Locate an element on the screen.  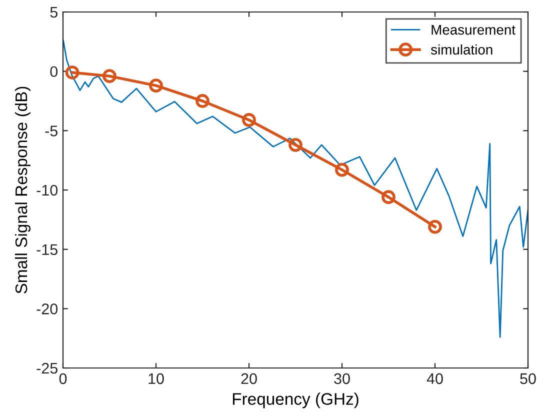
y-tick-label: -5 is located at coordinates (51, 131).